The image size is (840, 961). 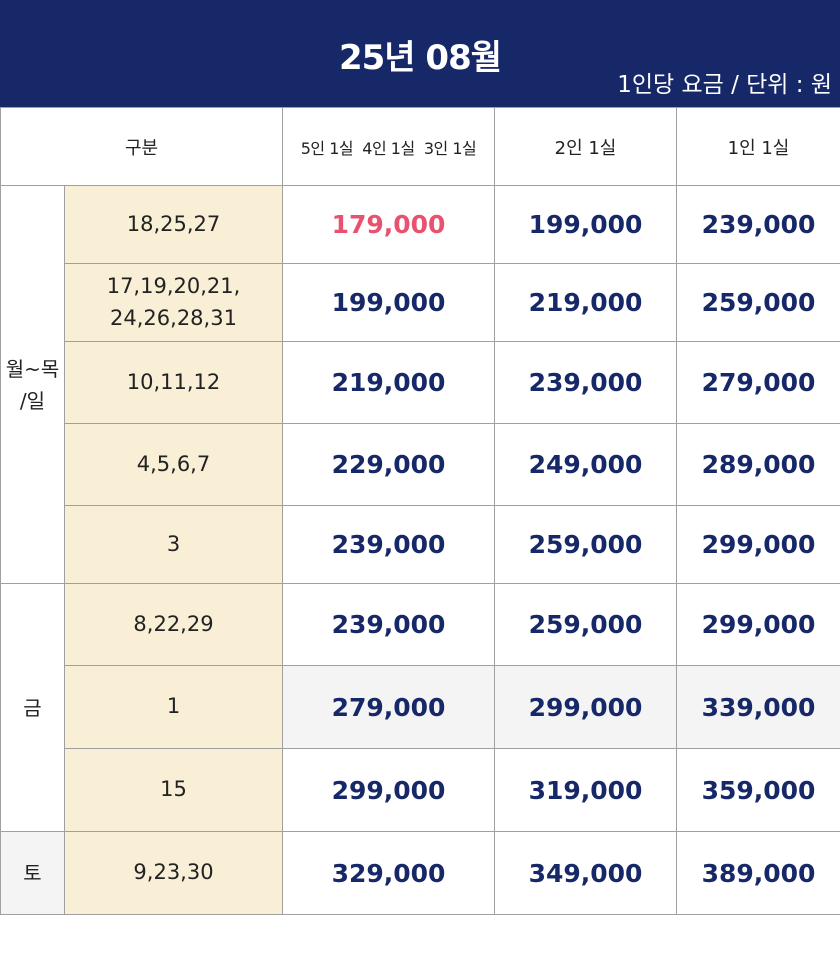 I want to click on table-row: 15 299,000 319,000 359,000, so click(x=420, y=790).